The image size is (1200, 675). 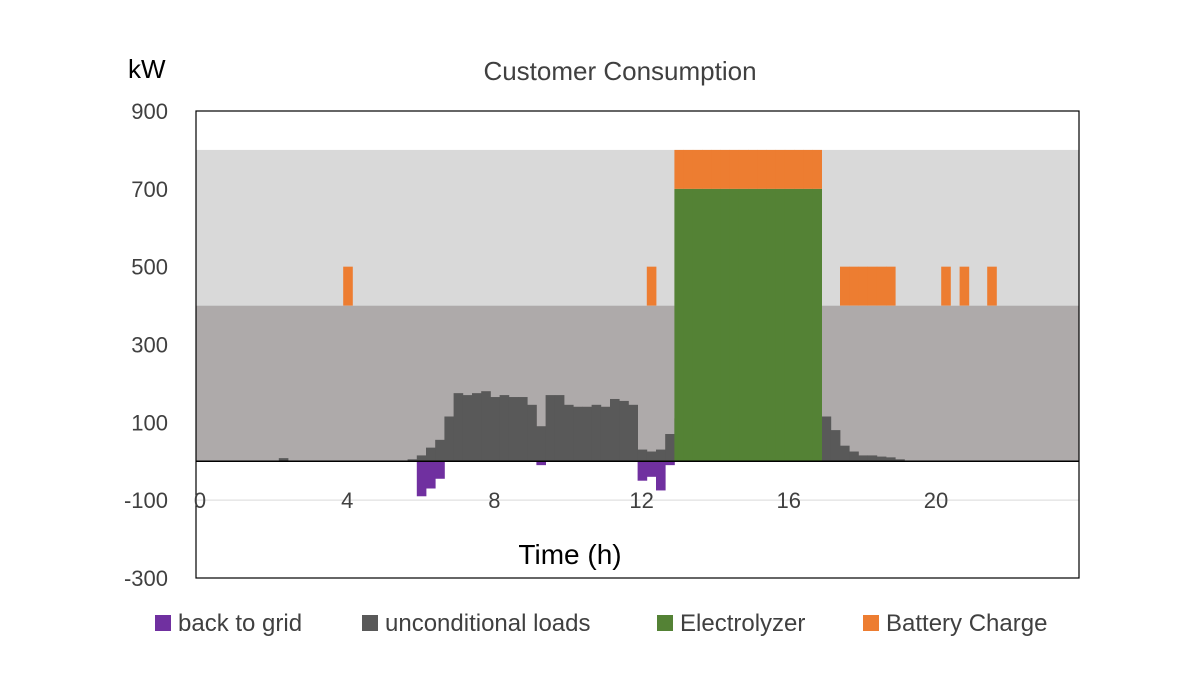 What do you see at coordinates (494, 500) in the screenshot?
I see `x-tick-label: 8` at bounding box center [494, 500].